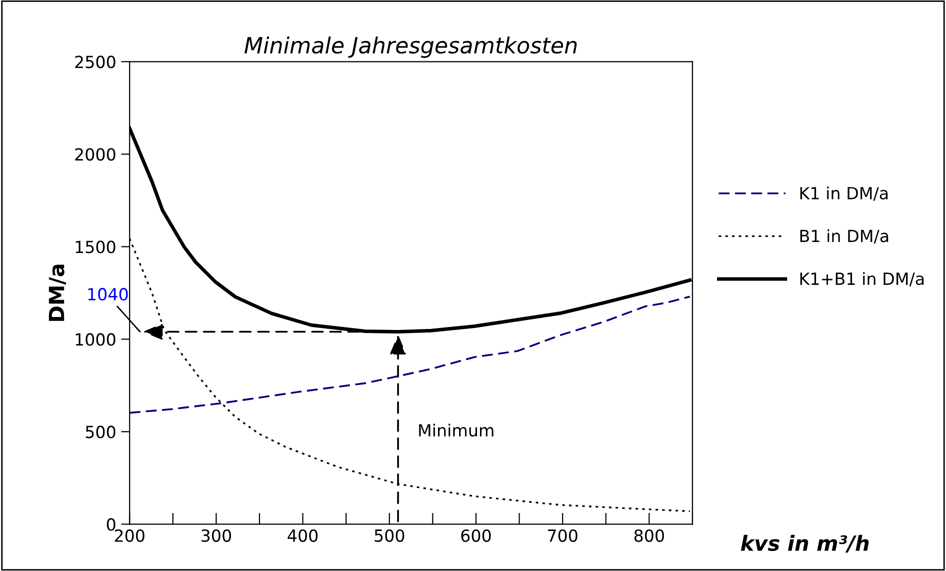 This screenshot has width=946, height=571. What do you see at coordinates (844, 236) in the screenshot?
I see `legend-label: B1 in DM/a` at bounding box center [844, 236].